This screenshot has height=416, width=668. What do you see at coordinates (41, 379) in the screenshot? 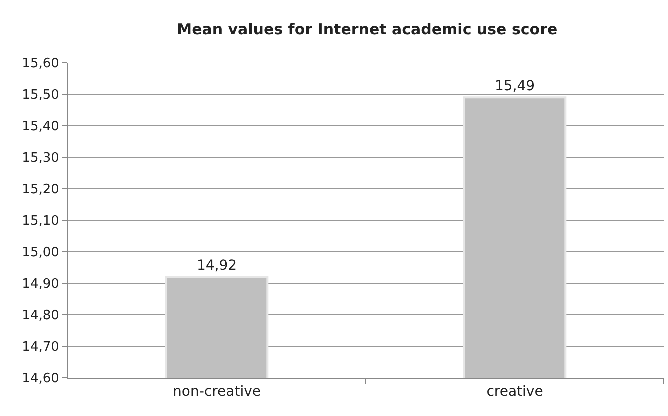
I see `y-tick-label: 14,60` at bounding box center [41, 379].